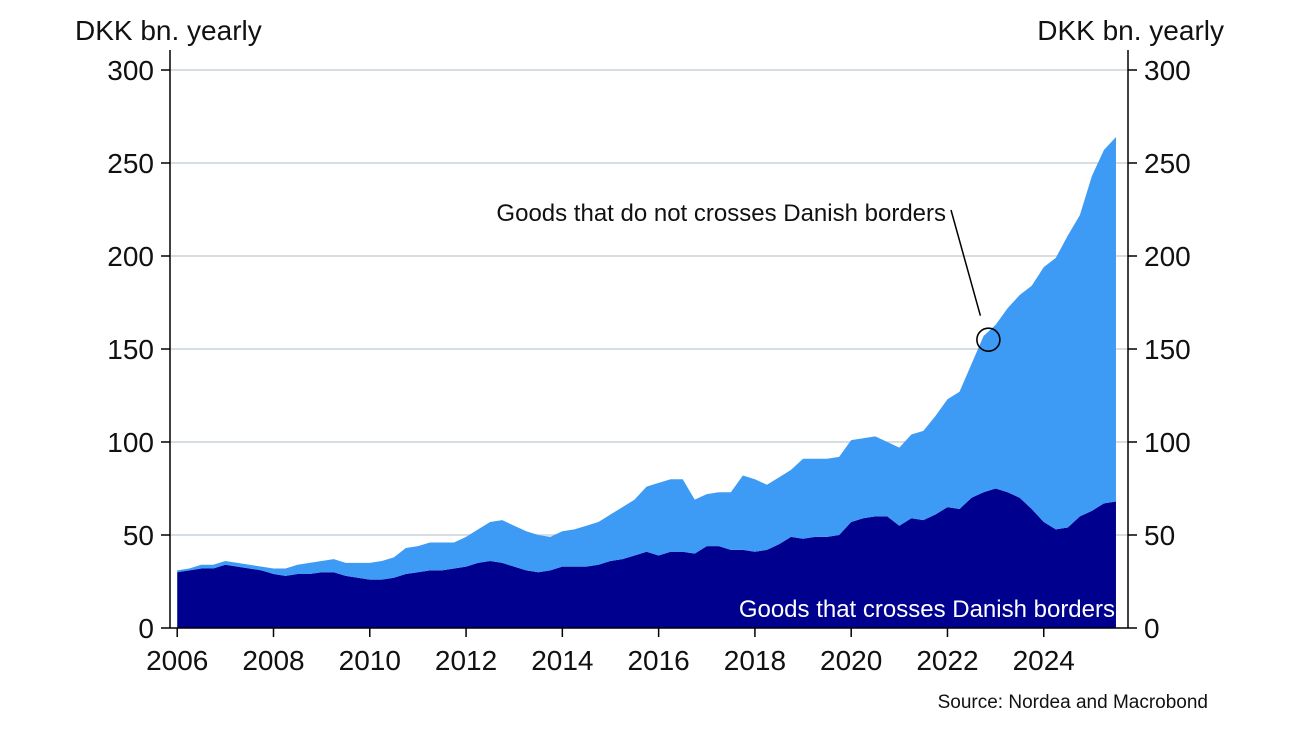 The width and height of the screenshot is (1300, 731). I want to click on y-tick-label-left-200: 200, so click(130, 256).